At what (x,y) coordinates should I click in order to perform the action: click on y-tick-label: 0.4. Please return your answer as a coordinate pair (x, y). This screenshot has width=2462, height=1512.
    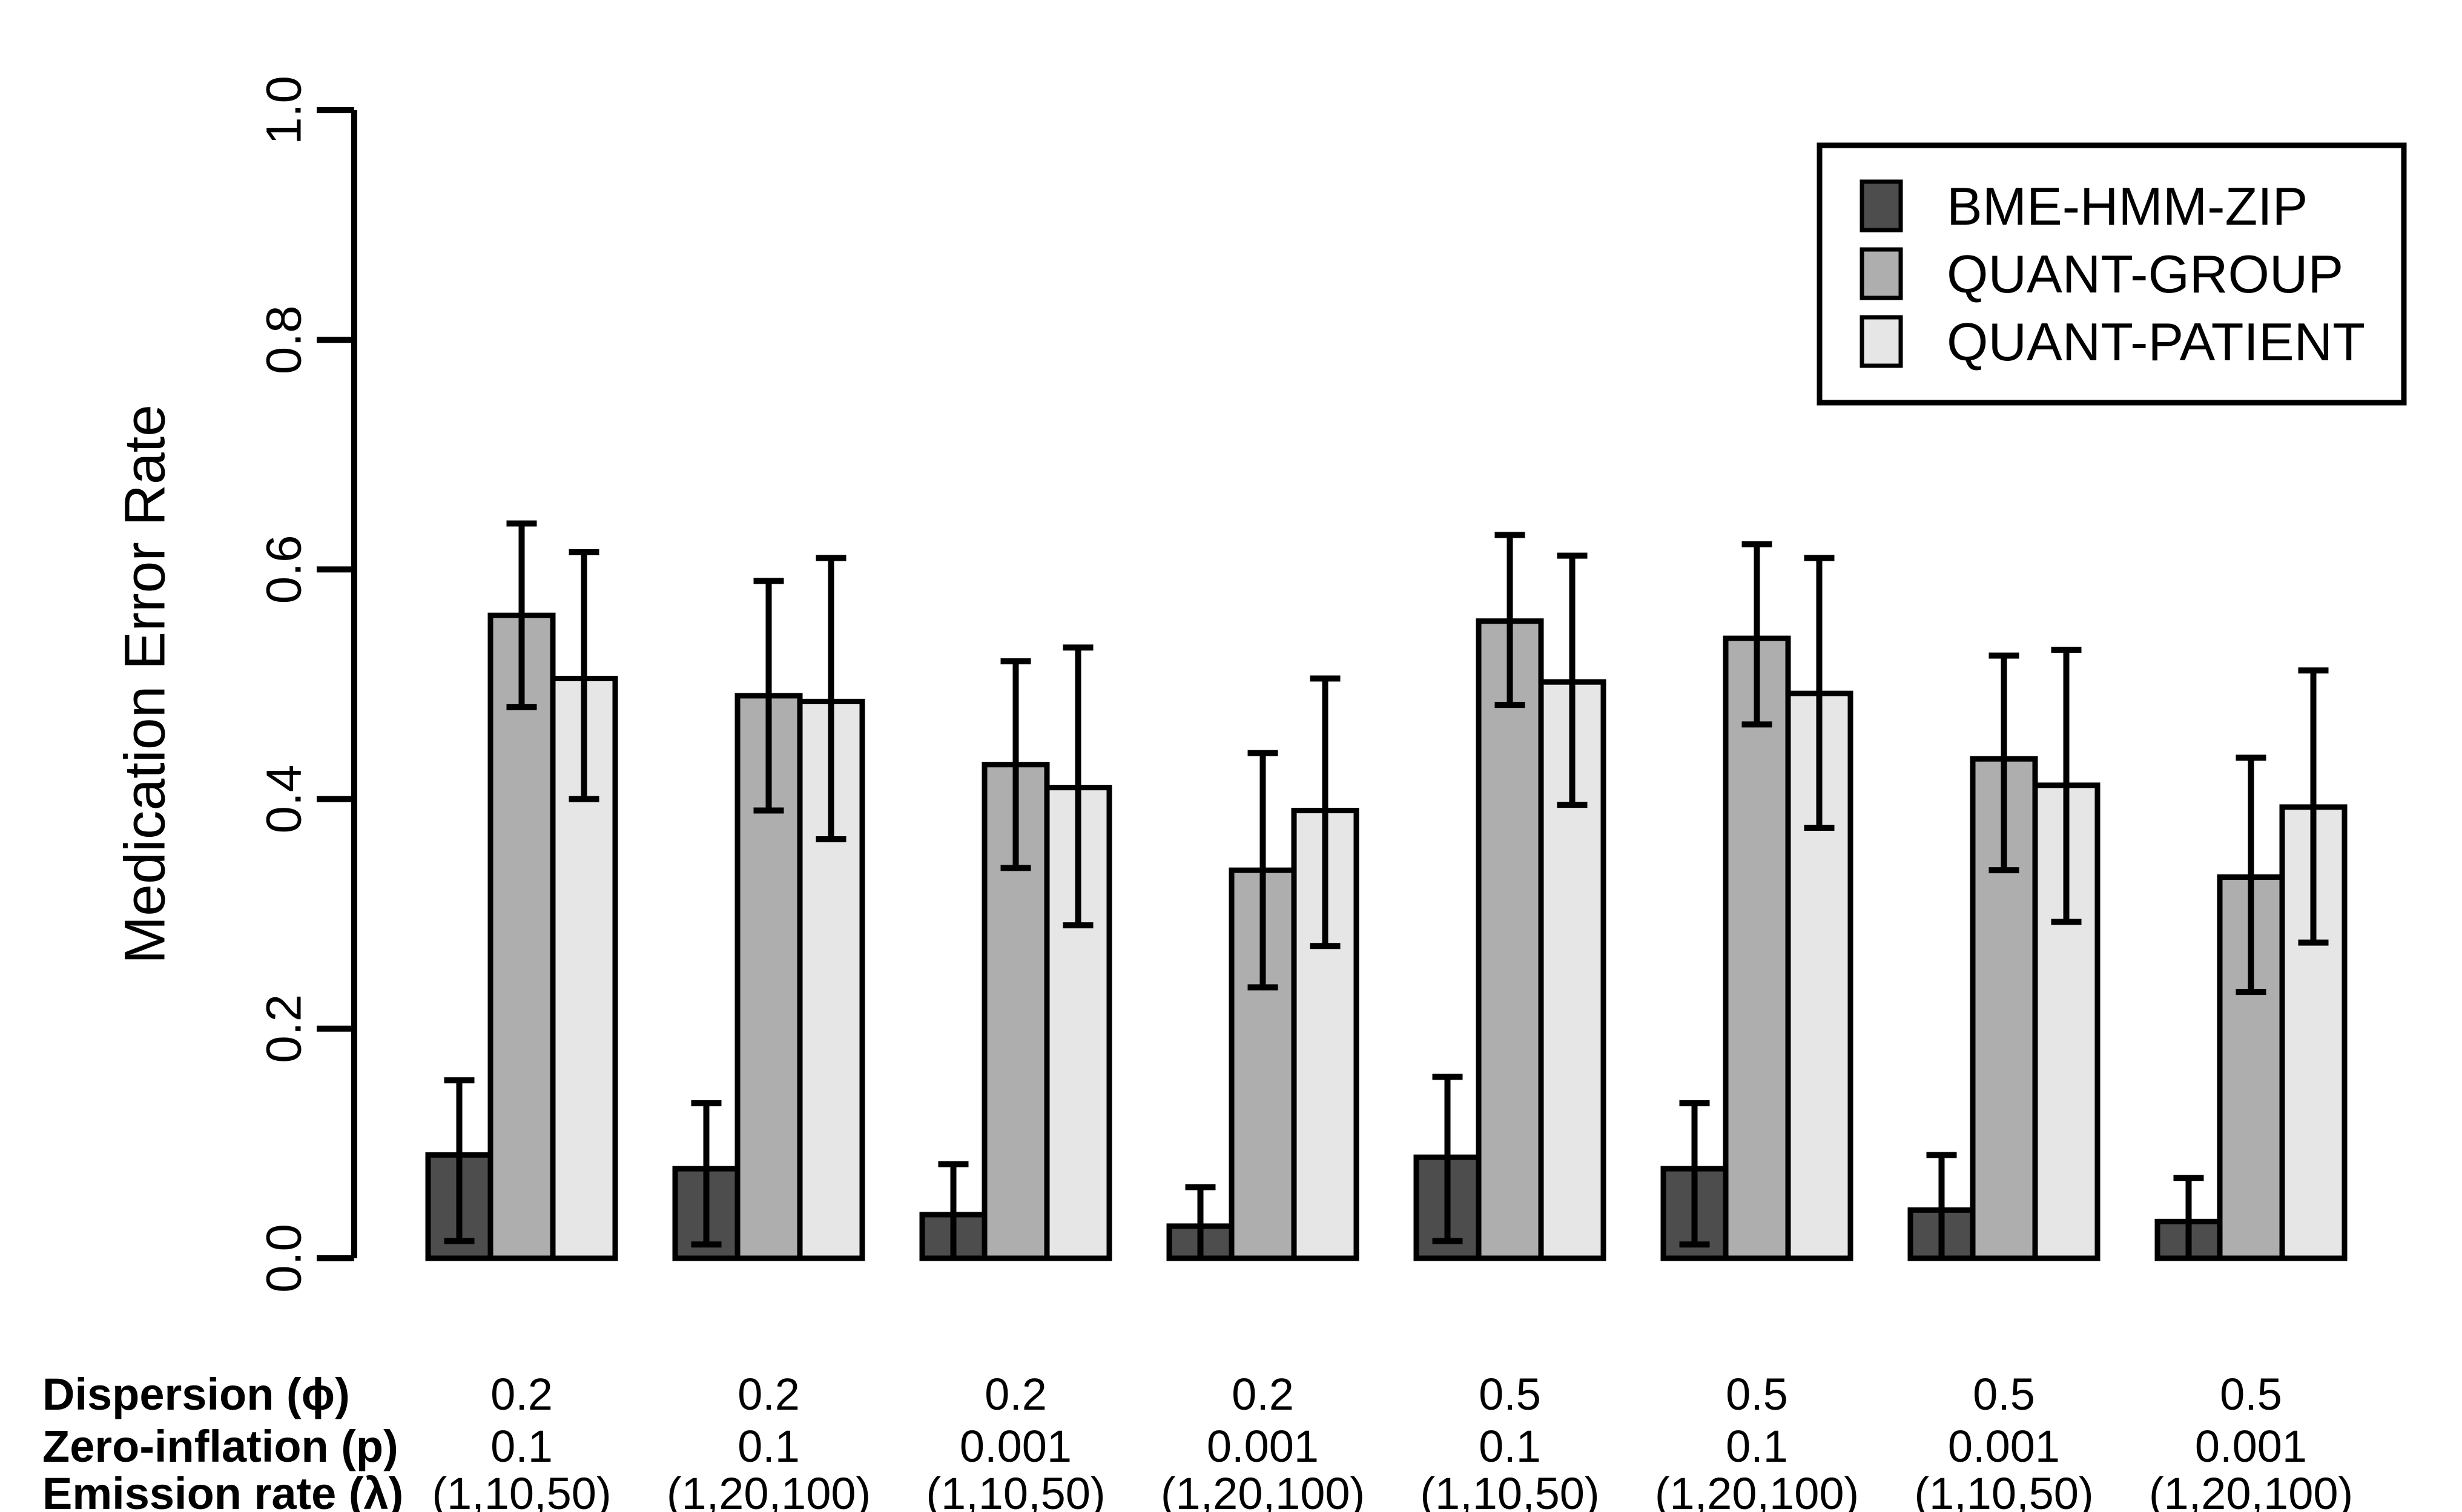
    Looking at the image, I should click on (284, 799).